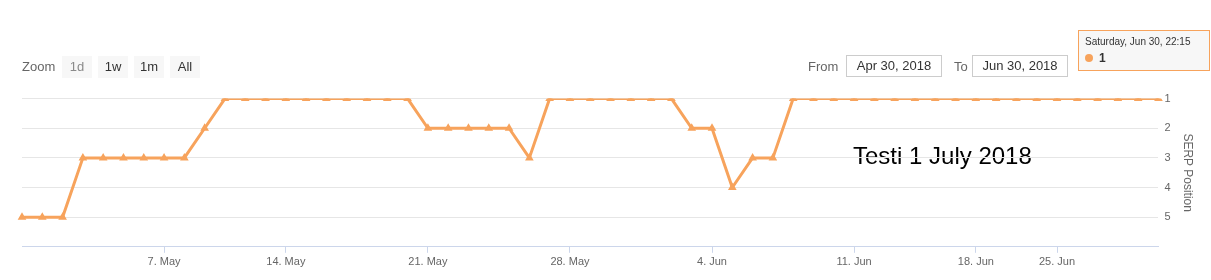 The height and width of the screenshot is (280, 1211). I want to click on x-tick-label: 4. Jun, so click(712, 261).